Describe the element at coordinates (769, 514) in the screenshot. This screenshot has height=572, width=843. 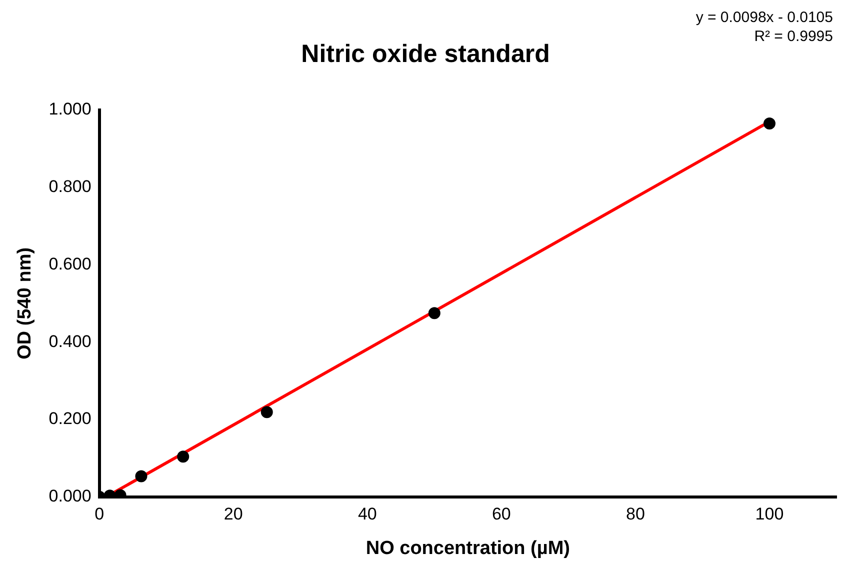
I see `x-tick-label: 100` at that location.